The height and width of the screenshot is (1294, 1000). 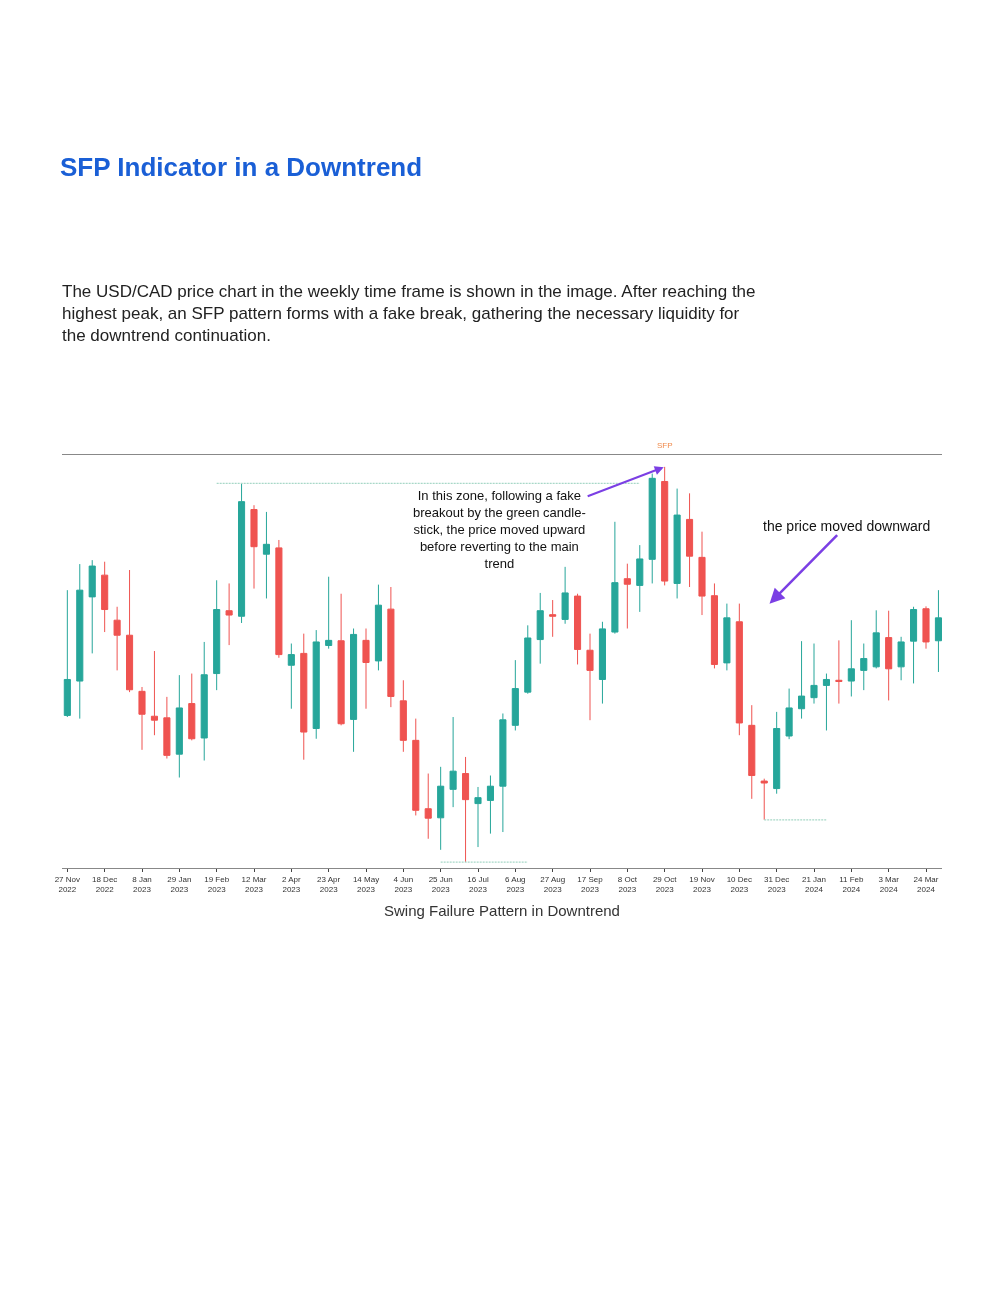 I want to click on chart-subtitle: The USD/CAD price chart in the weekly time frame is shown in the image. After reaching the highest peak, an SFP pattern forms with a fake break, gathering the necessary liquidity for the downtrend continuation., so click(x=409, y=314).